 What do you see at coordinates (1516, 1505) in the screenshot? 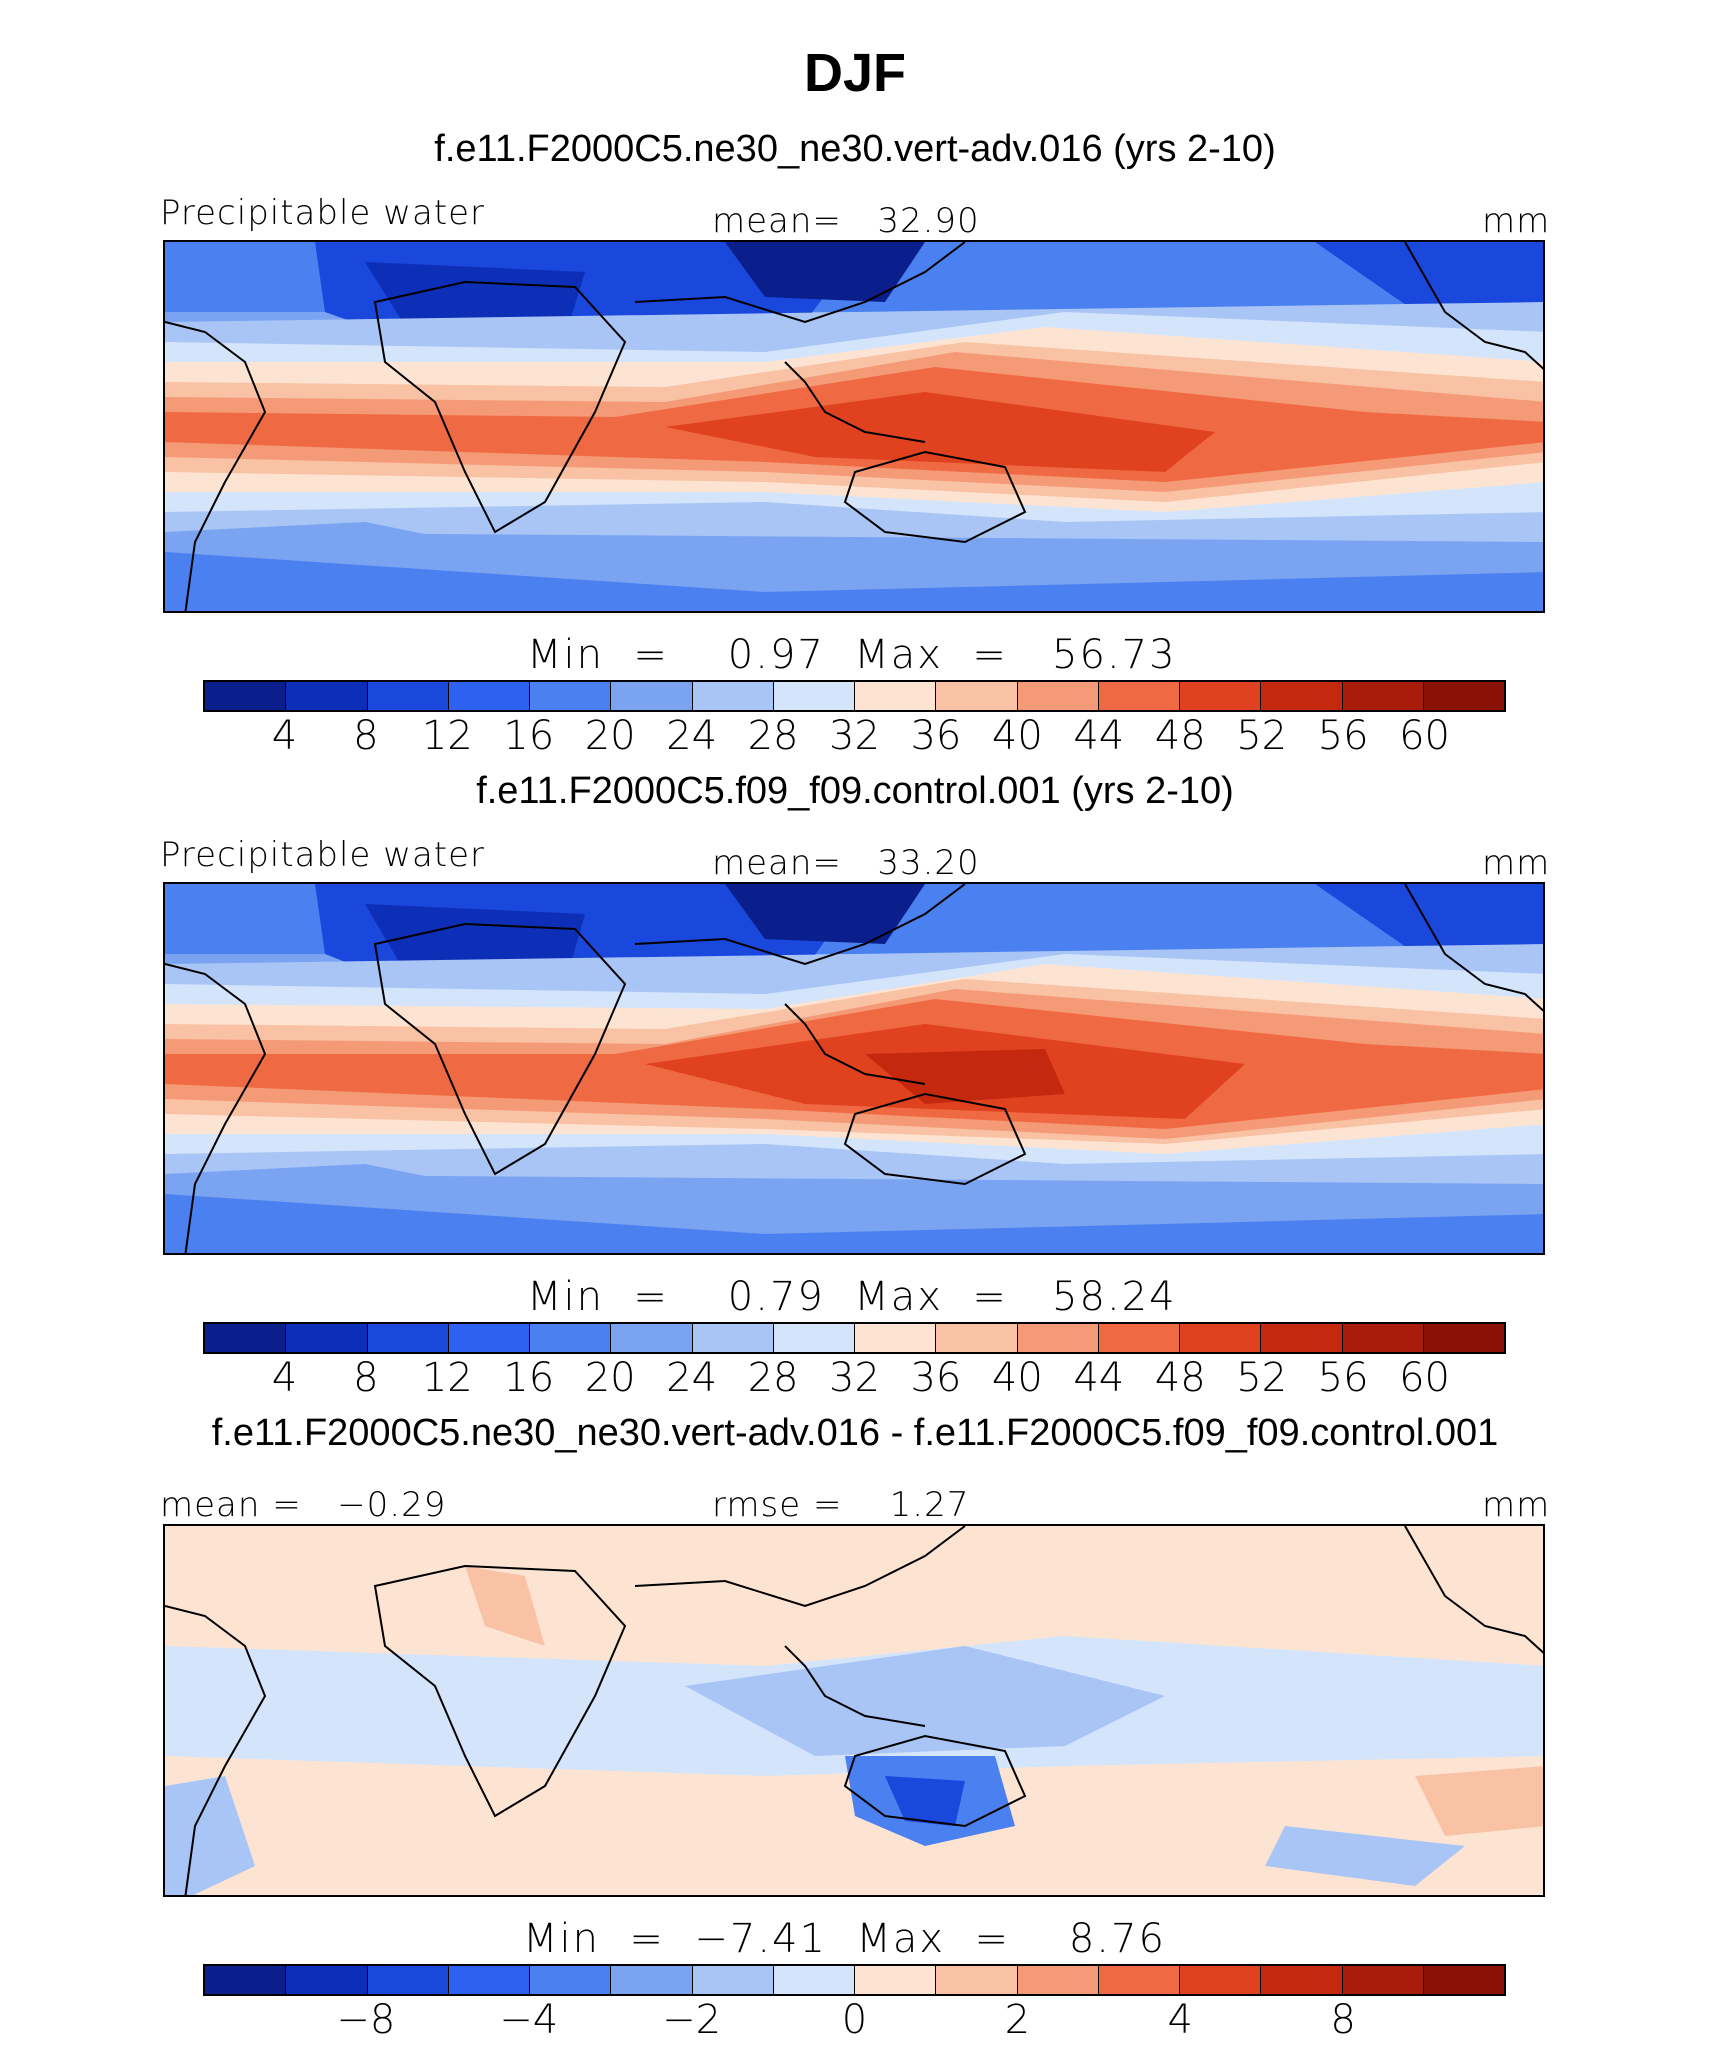
I see `panel3-units-label: mm` at bounding box center [1516, 1505].